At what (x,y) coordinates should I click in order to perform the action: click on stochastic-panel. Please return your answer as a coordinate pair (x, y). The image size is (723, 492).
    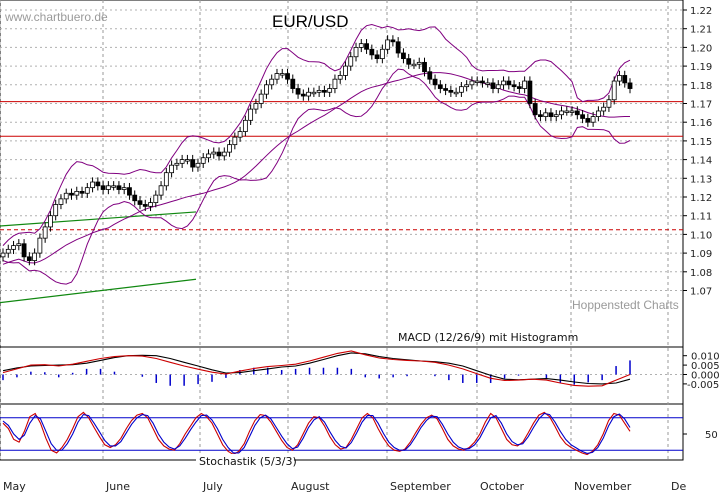
    Looking at the image, I should click on (341, 433).